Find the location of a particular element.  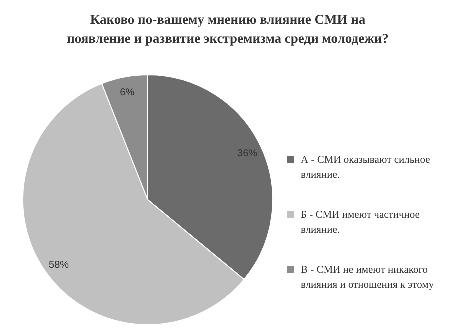

legend-label: Б - СМИ имеют частичное влияние. is located at coordinates (360, 223).